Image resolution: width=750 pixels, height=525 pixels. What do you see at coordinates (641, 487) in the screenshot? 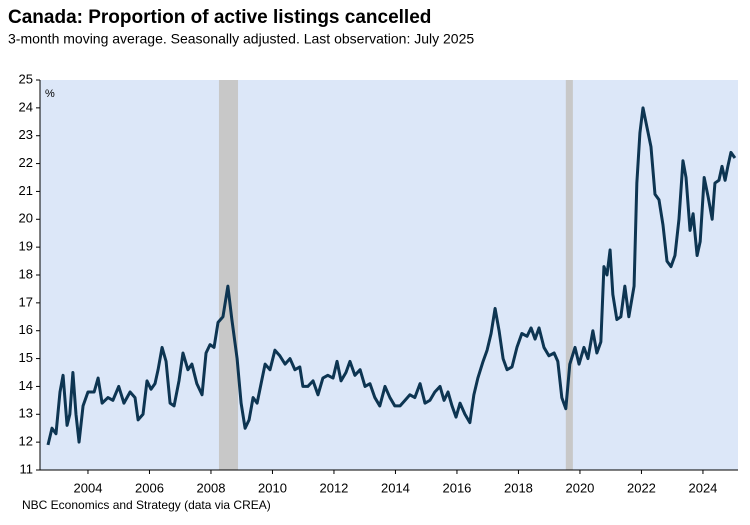
I see `x-tick-label: 2022` at bounding box center [641, 487].